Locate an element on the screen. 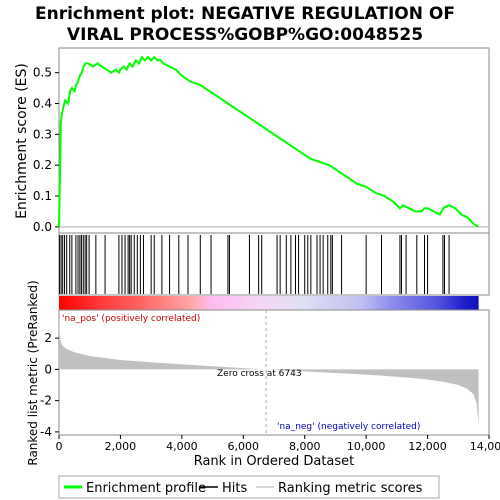 The image size is (500, 500). ranking-color-band is located at coordinates (269, 303).